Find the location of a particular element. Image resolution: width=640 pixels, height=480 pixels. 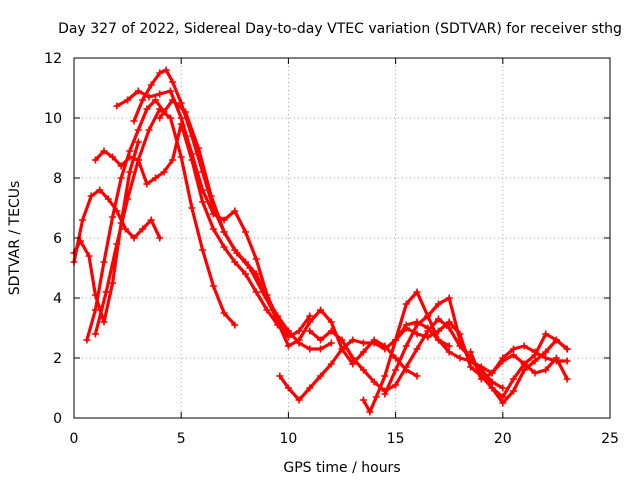

x-tick-label: 10 is located at coordinates (288, 439).